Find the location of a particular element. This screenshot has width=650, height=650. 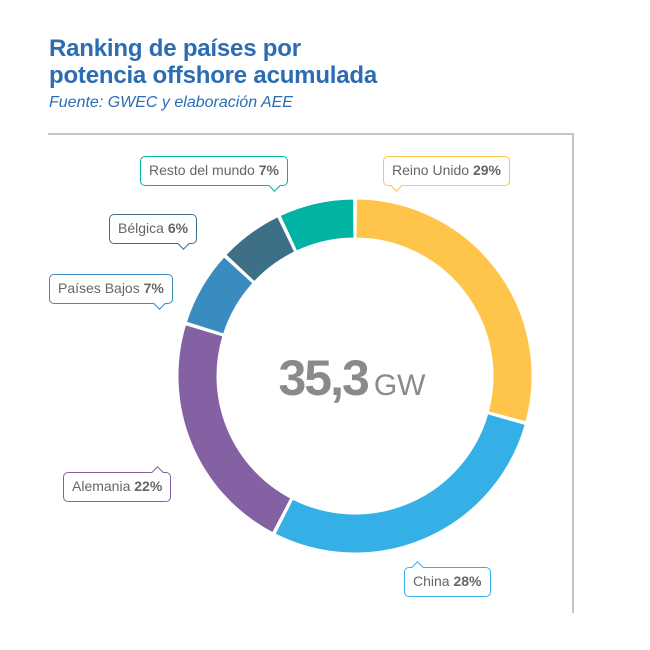

label-resto-del-mundo-value: 7% is located at coordinates (268, 170).